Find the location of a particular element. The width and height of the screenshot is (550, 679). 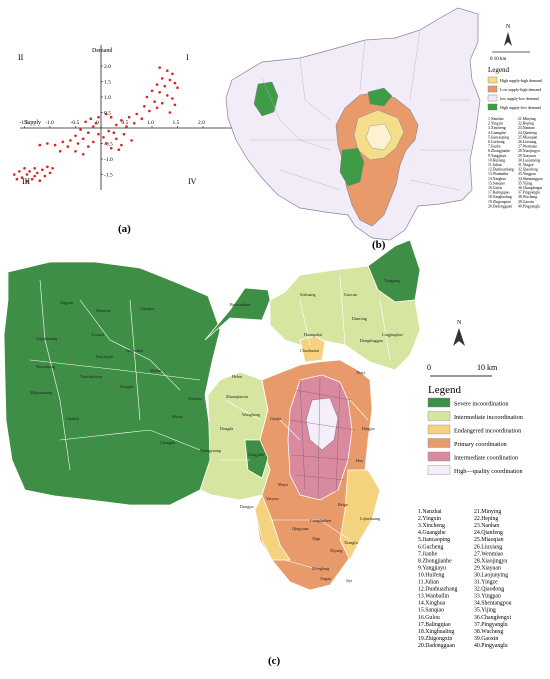

y-tick-label: 0.5 is located at coordinates (107, 114).